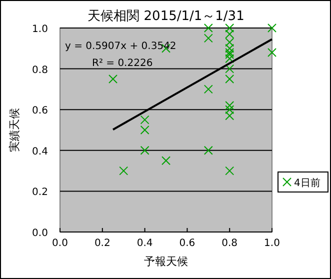 The height and width of the screenshot is (279, 331). I want to click on y-axis-title: 実績天候, so click(14, 130).